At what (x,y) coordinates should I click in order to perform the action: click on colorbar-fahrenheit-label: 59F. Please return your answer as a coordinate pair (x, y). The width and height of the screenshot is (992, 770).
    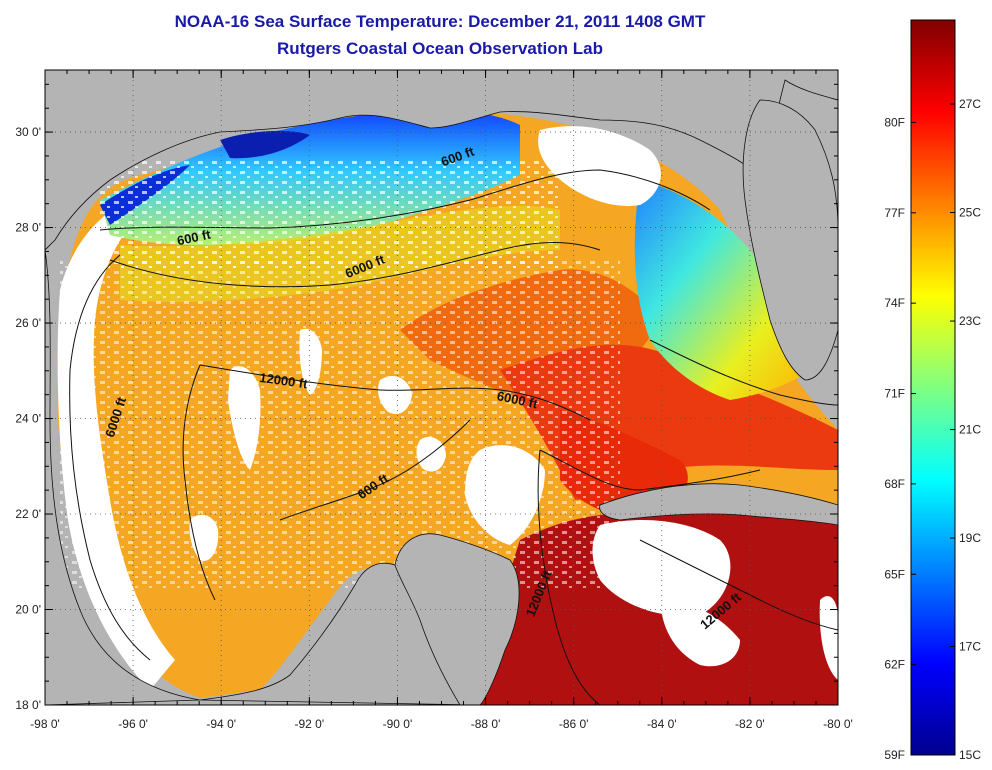
    Looking at the image, I should click on (894, 755).